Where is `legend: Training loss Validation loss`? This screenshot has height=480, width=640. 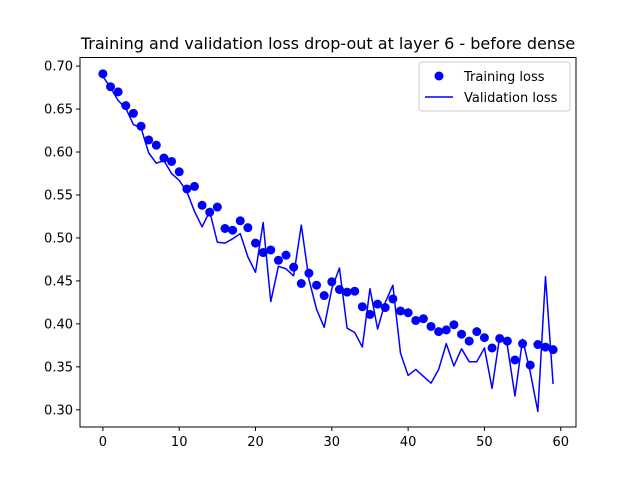 legend: Training loss Validation loss is located at coordinates (494, 86).